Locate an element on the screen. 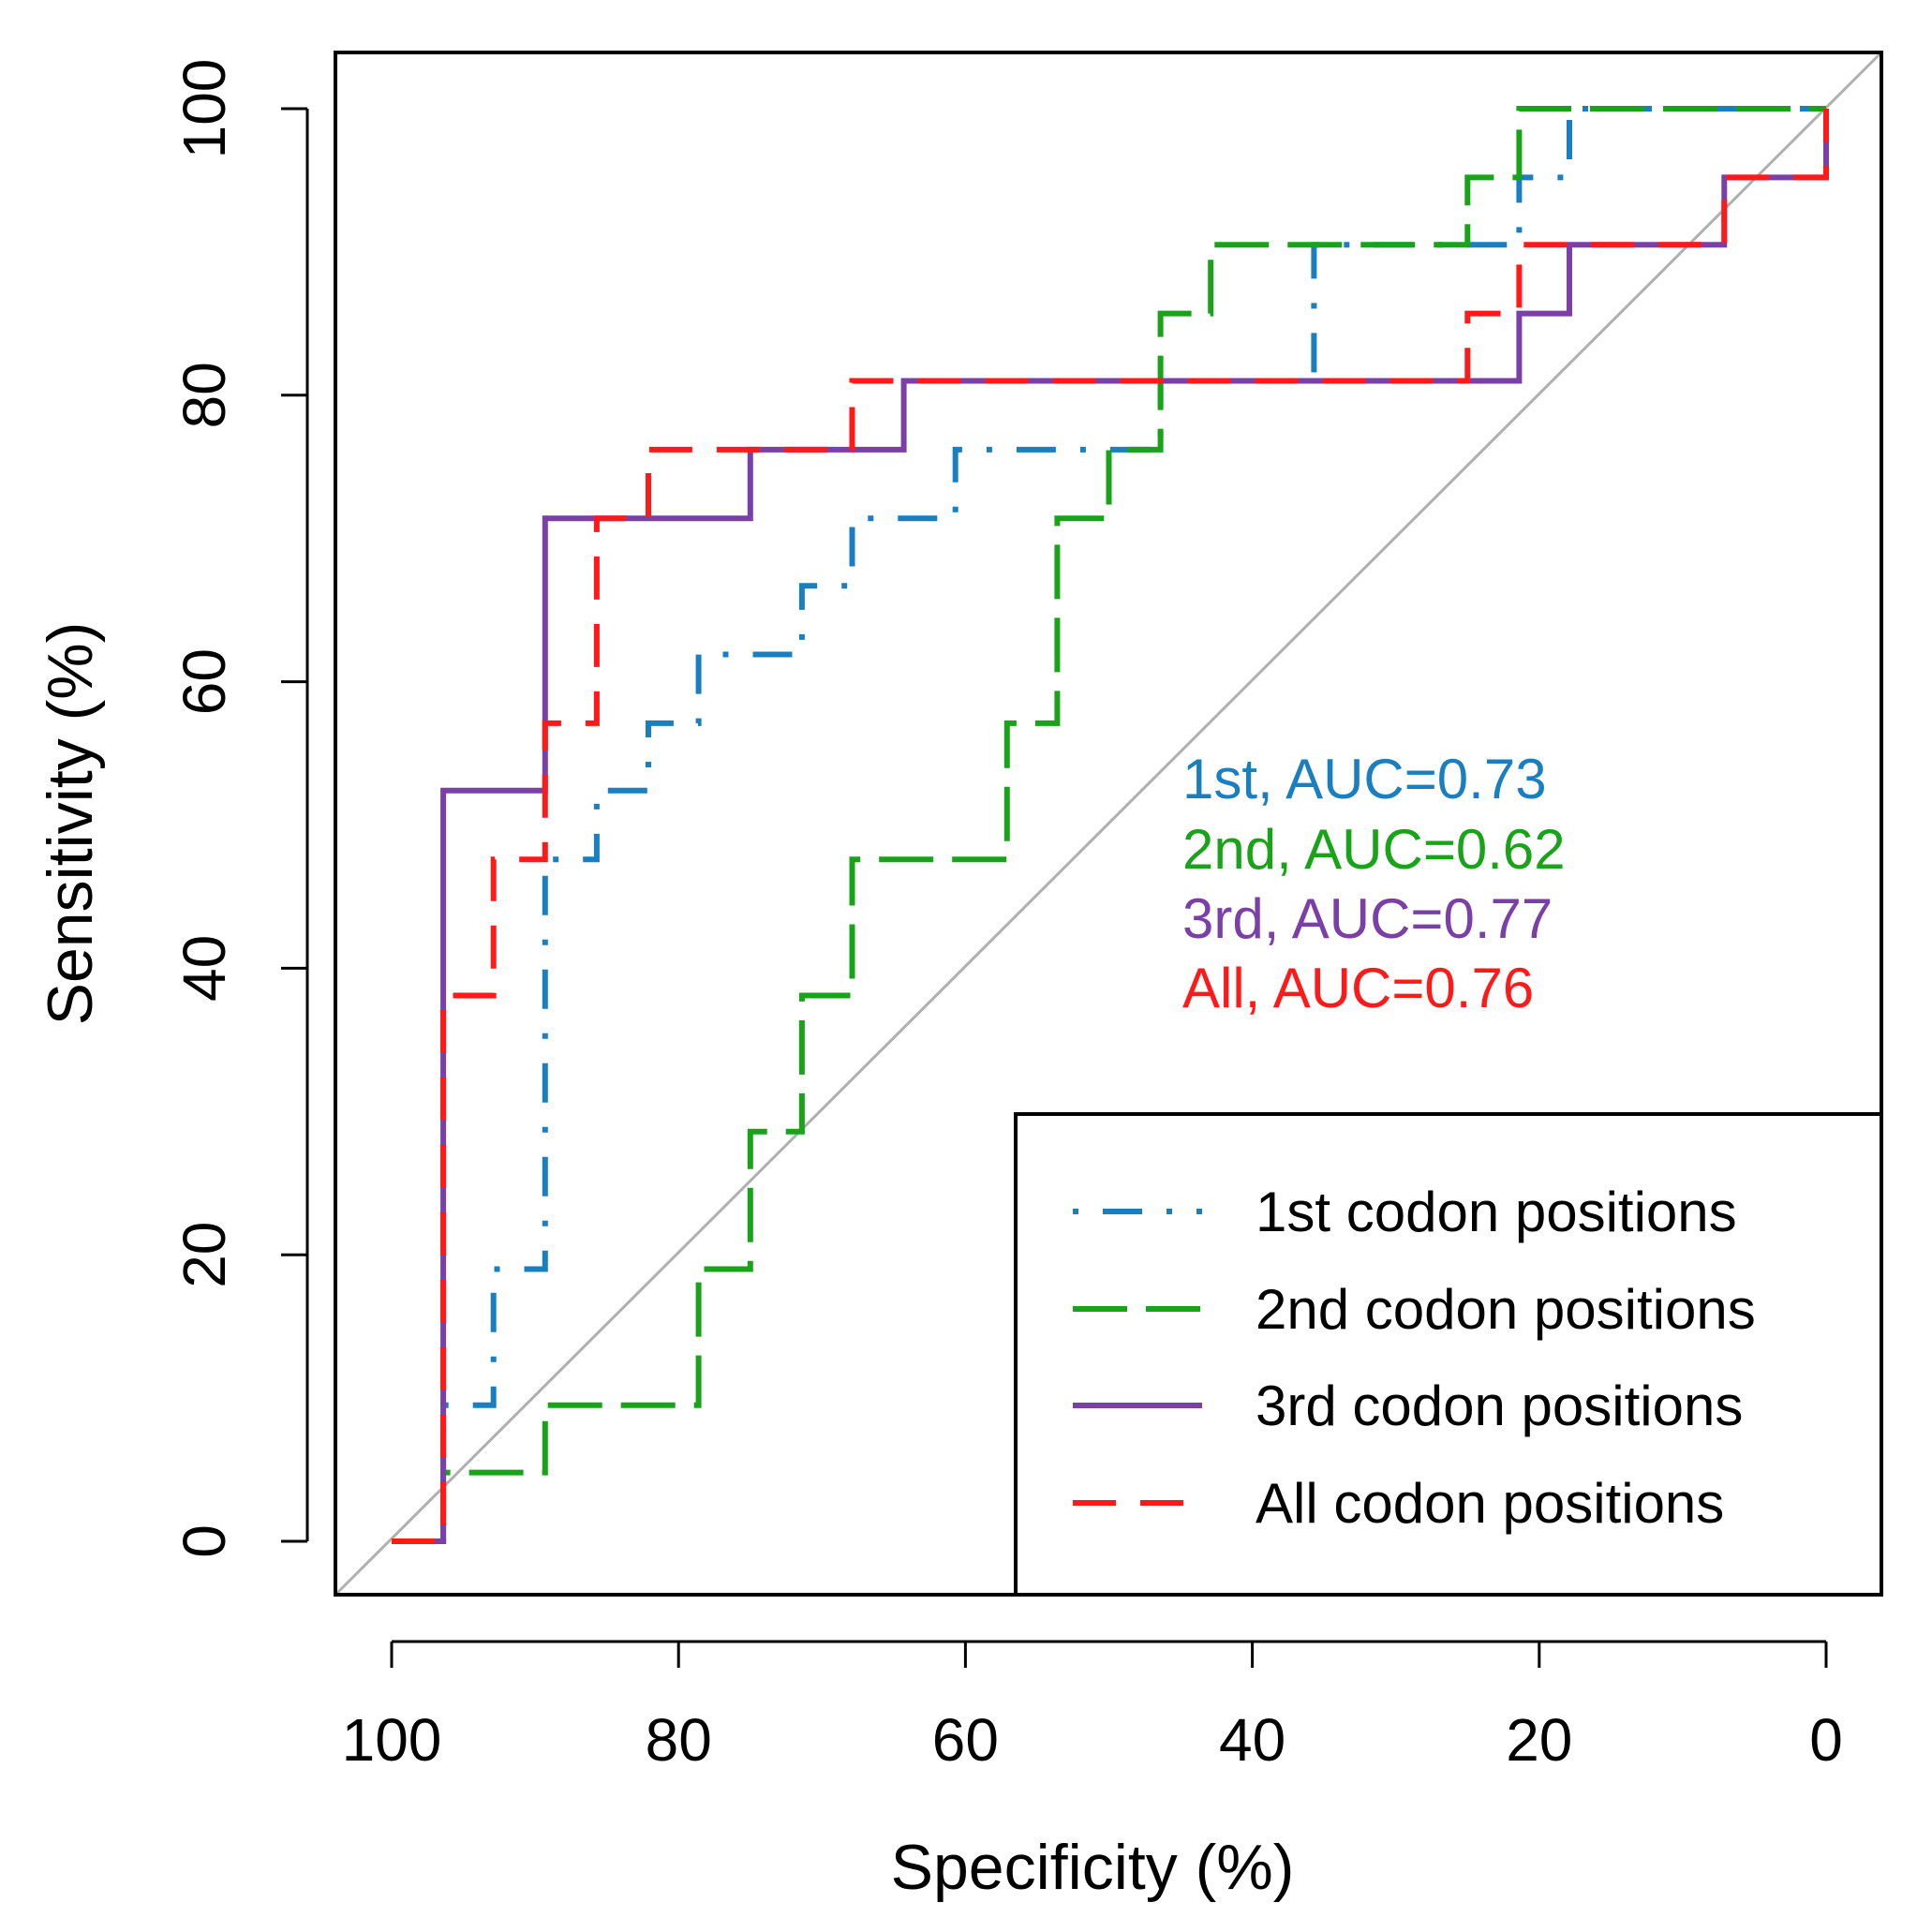 Image resolution: width=1917 pixels, height=1932 pixels. x-axis-title: Specificity (%) is located at coordinates (1093, 1868).